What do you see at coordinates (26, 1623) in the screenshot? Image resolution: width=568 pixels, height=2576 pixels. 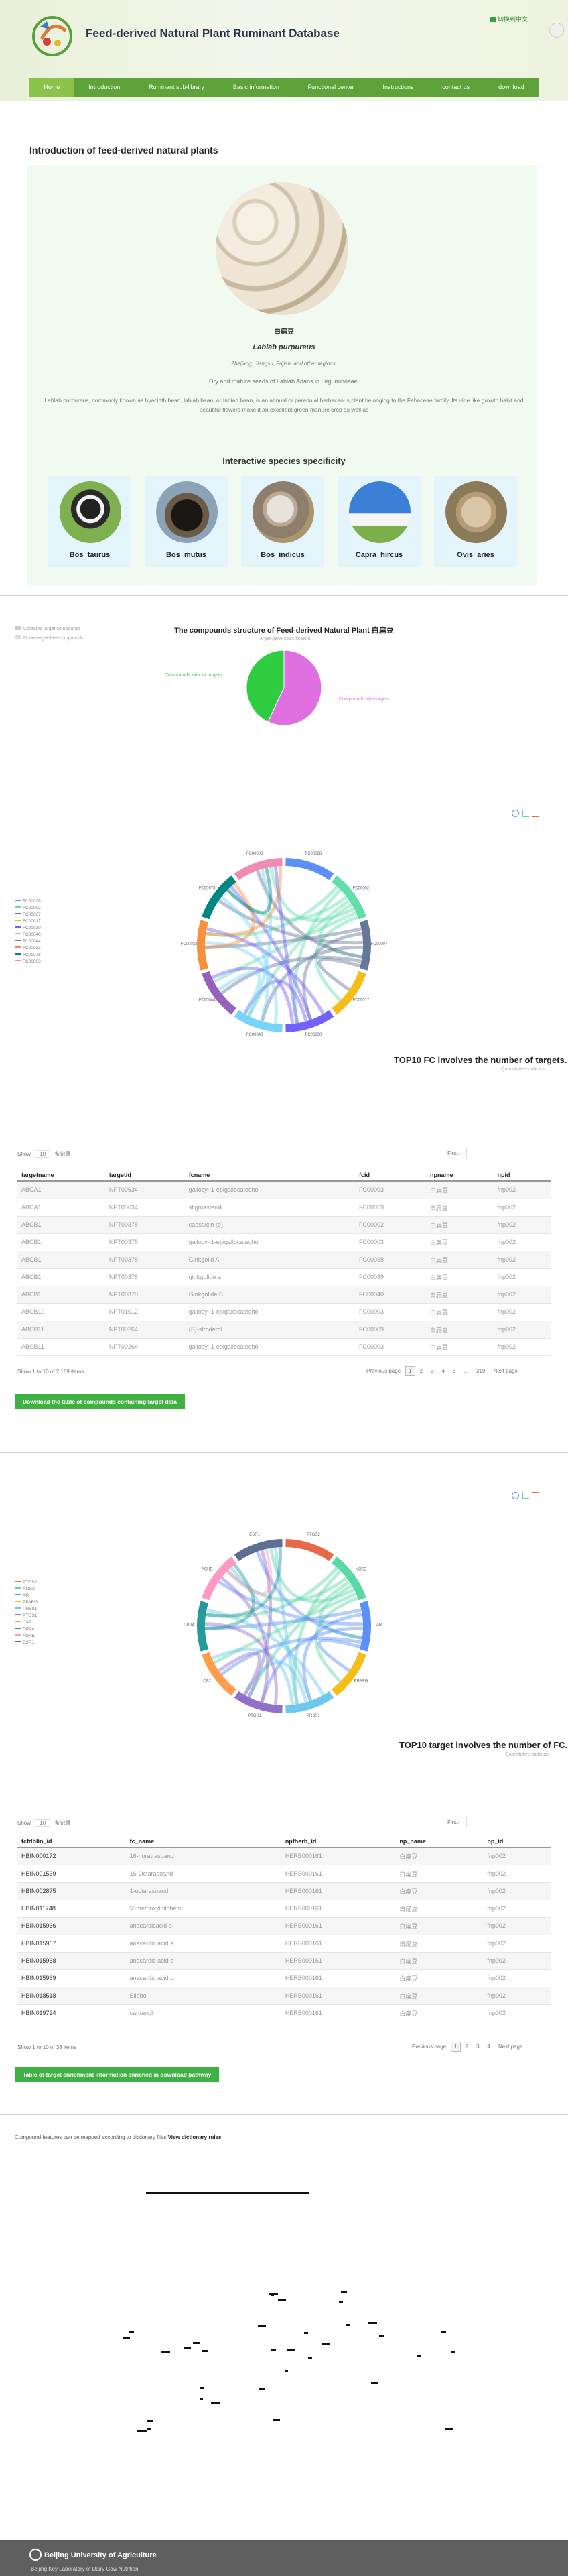 I see `chord-legend-item: CA2` at bounding box center [26, 1623].